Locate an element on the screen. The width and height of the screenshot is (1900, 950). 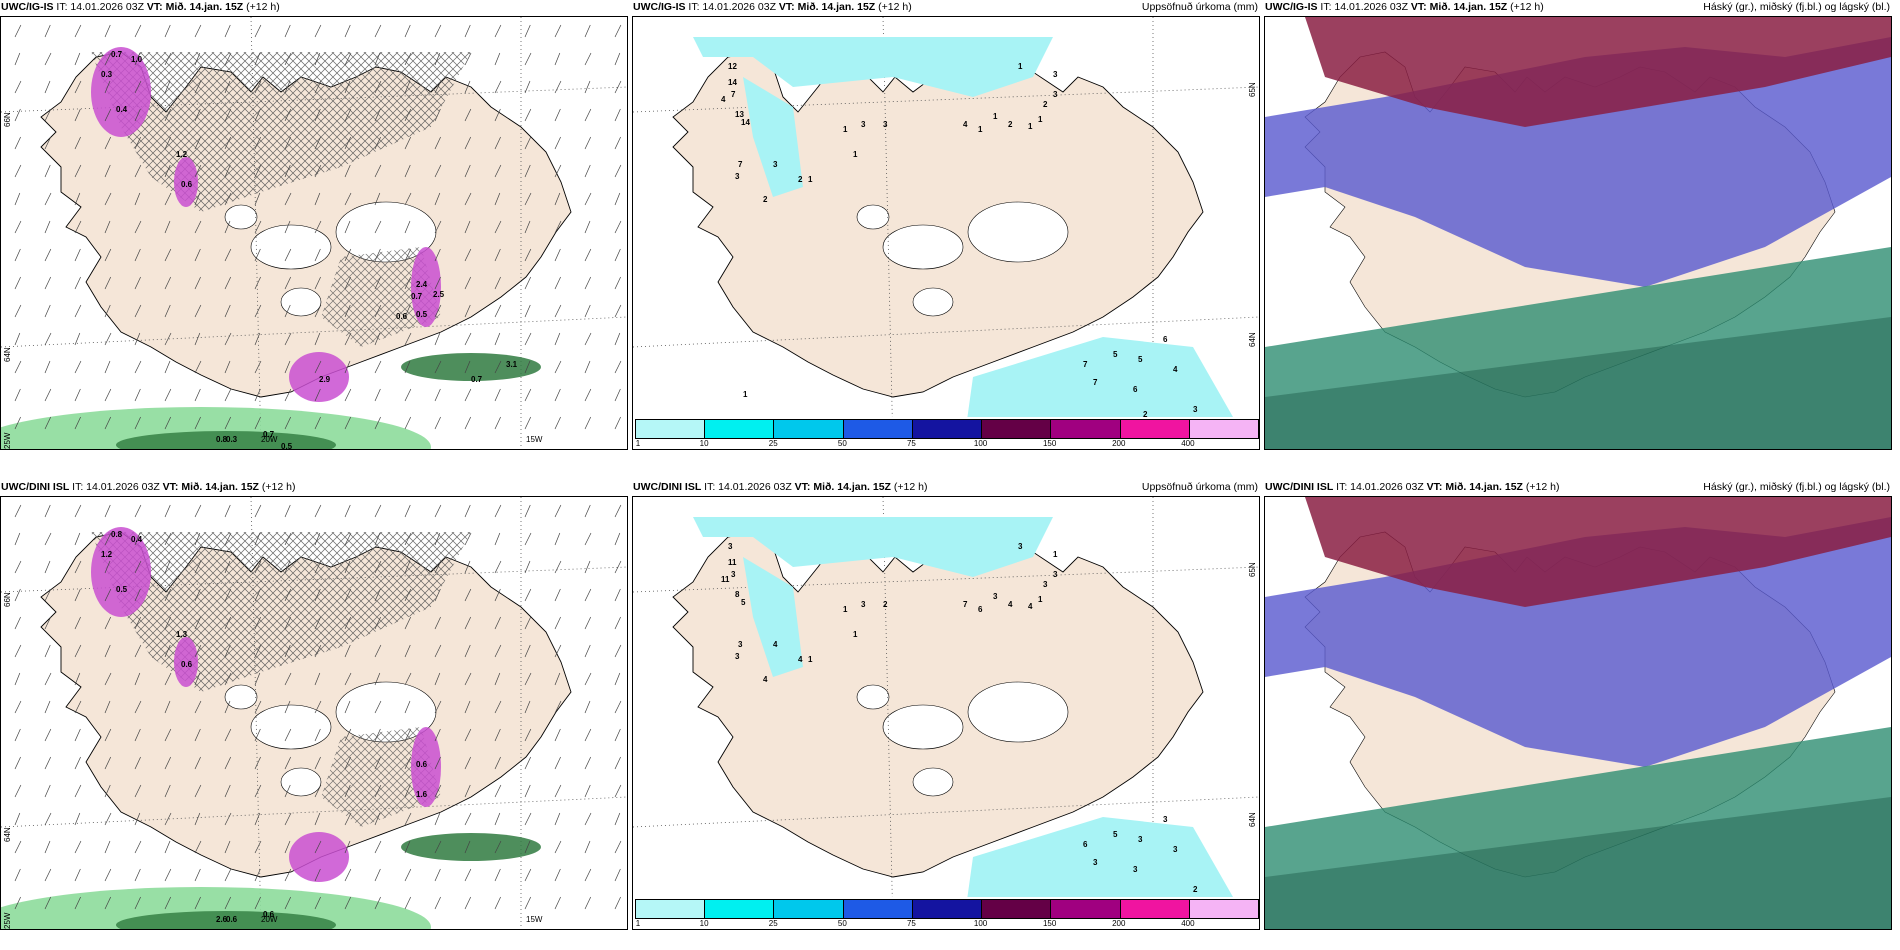
precip-value-label: 7 is located at coordinates (733, 94).